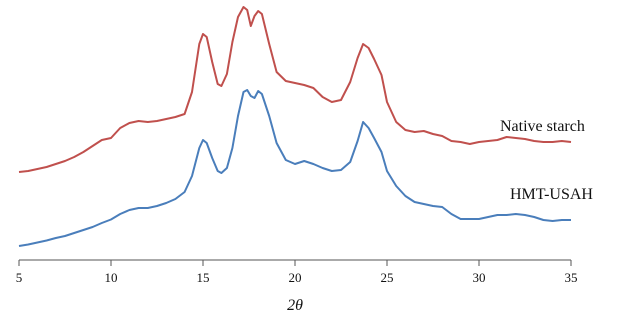  I want to click on x-tick-label: 20, so click(295, 277).